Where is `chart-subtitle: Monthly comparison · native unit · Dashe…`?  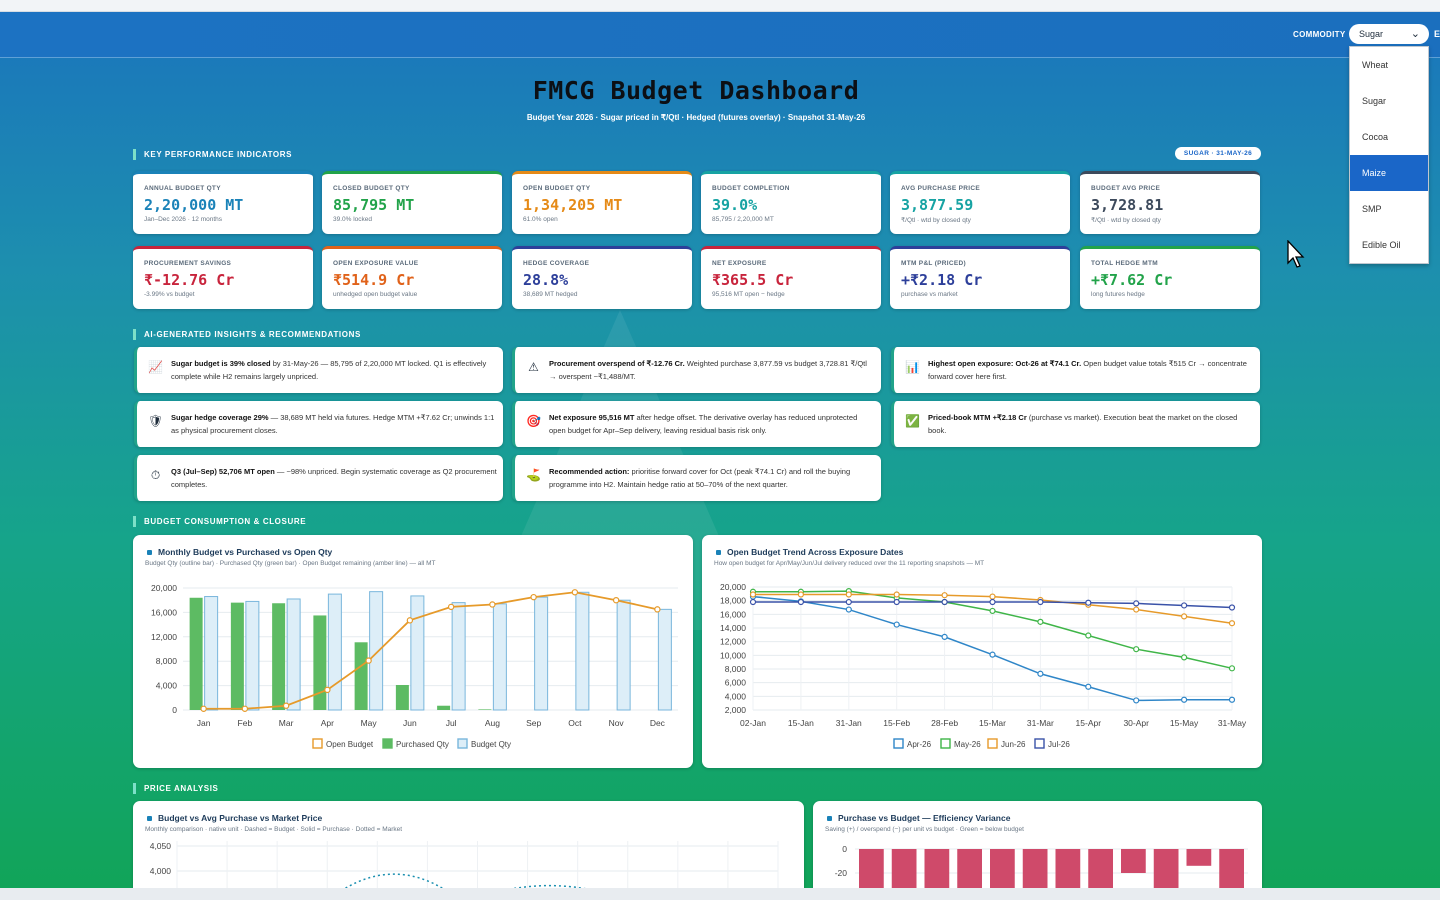
chart-subtitle: Monthly comparison · native unit · Dashe… is located at coordinates (274, 829).